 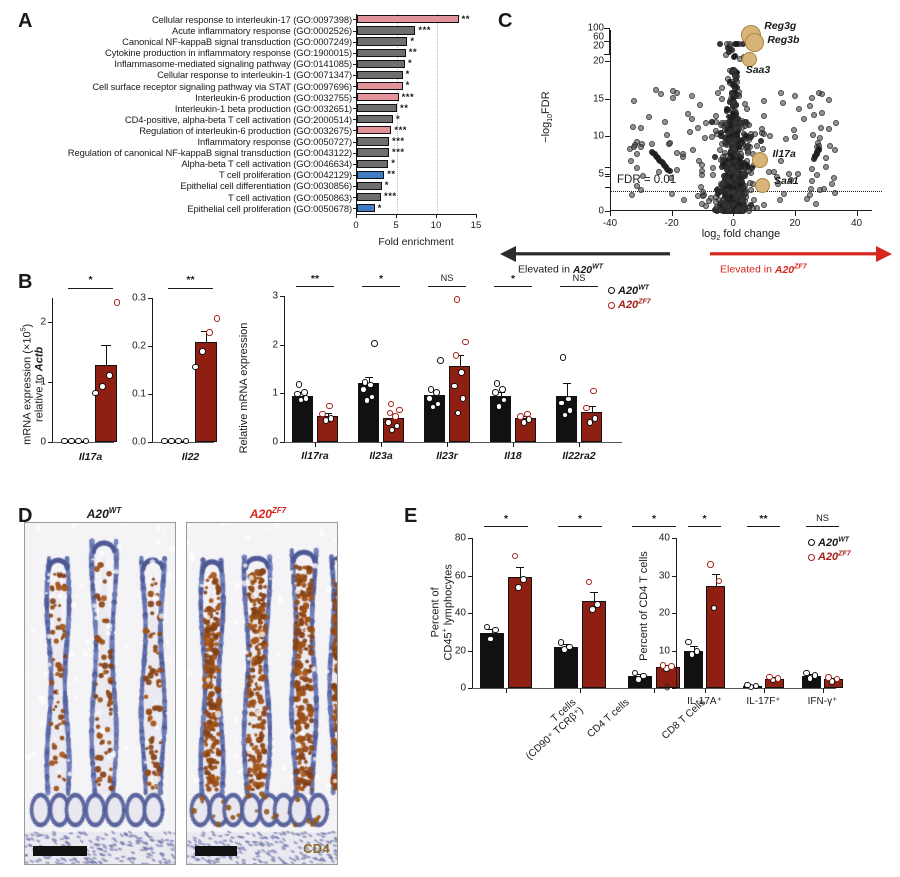 I want to click on volcano-highlight-il17a, so click(x=760, y=160).